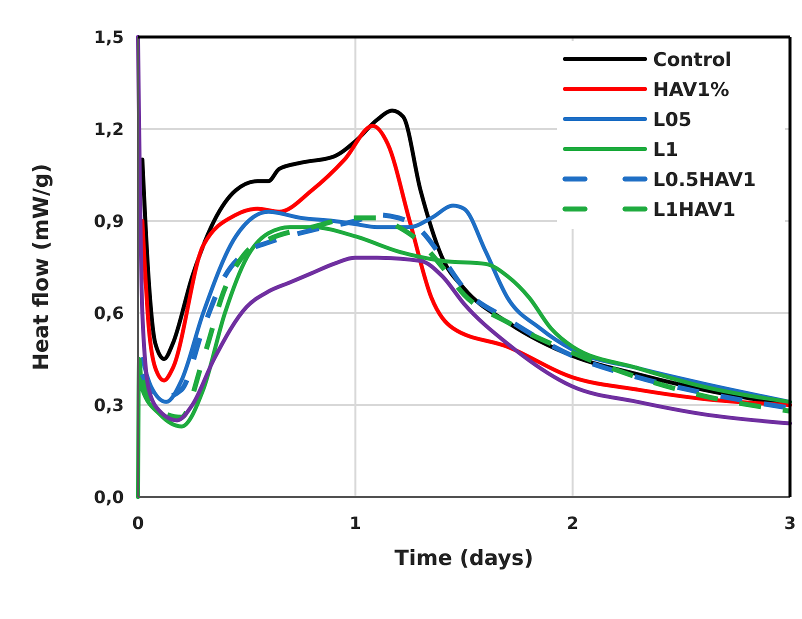 The height and width of the screenshot is (619, 802). What do you see at coordinates (109, 38) in the screenshot?
I see `y-tick-label: 1,5` at bounding box center [109, 38].